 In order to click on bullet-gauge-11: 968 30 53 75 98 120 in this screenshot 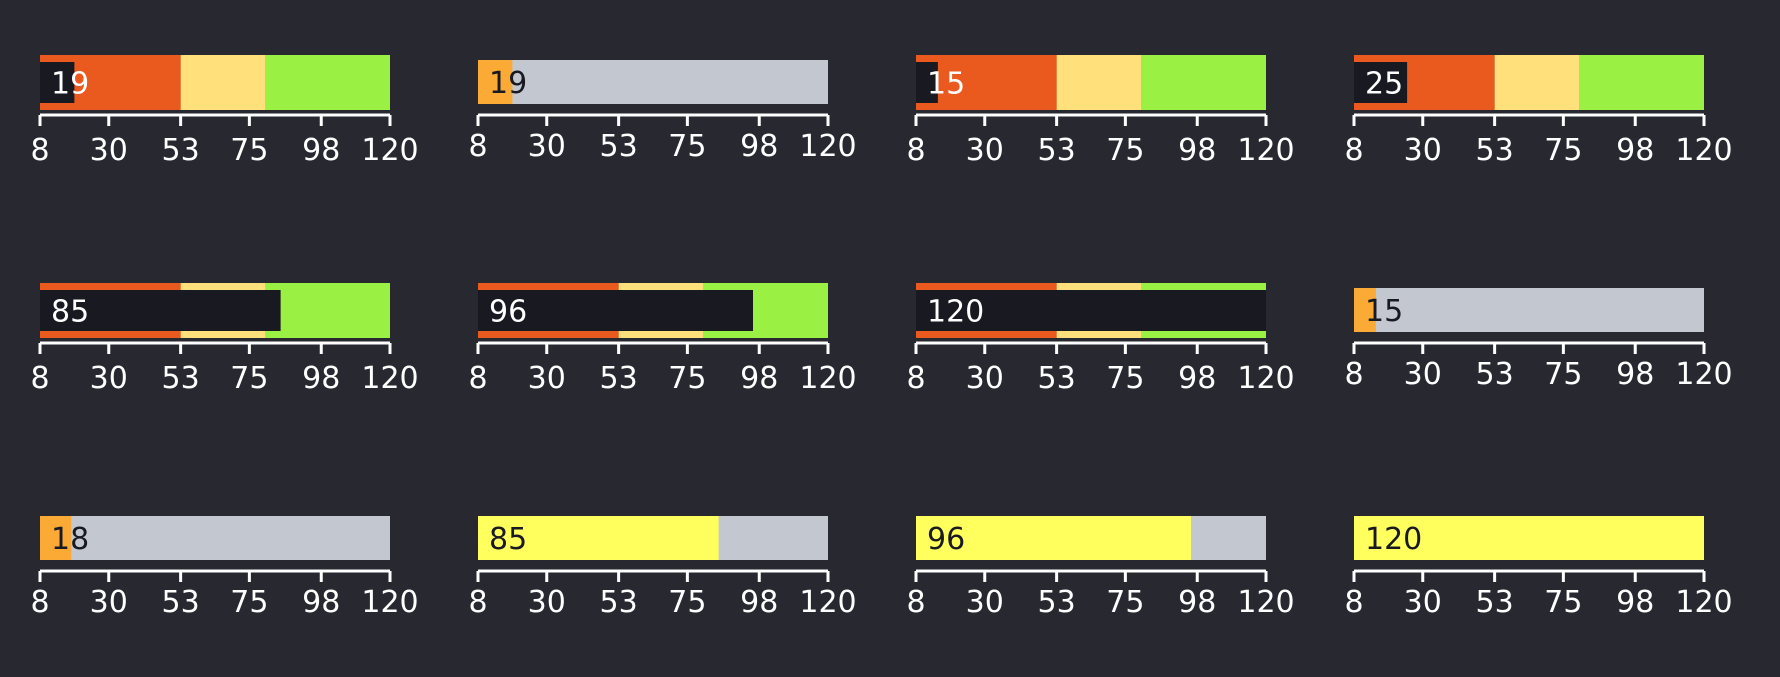, I will do `click(1100, 568)`.